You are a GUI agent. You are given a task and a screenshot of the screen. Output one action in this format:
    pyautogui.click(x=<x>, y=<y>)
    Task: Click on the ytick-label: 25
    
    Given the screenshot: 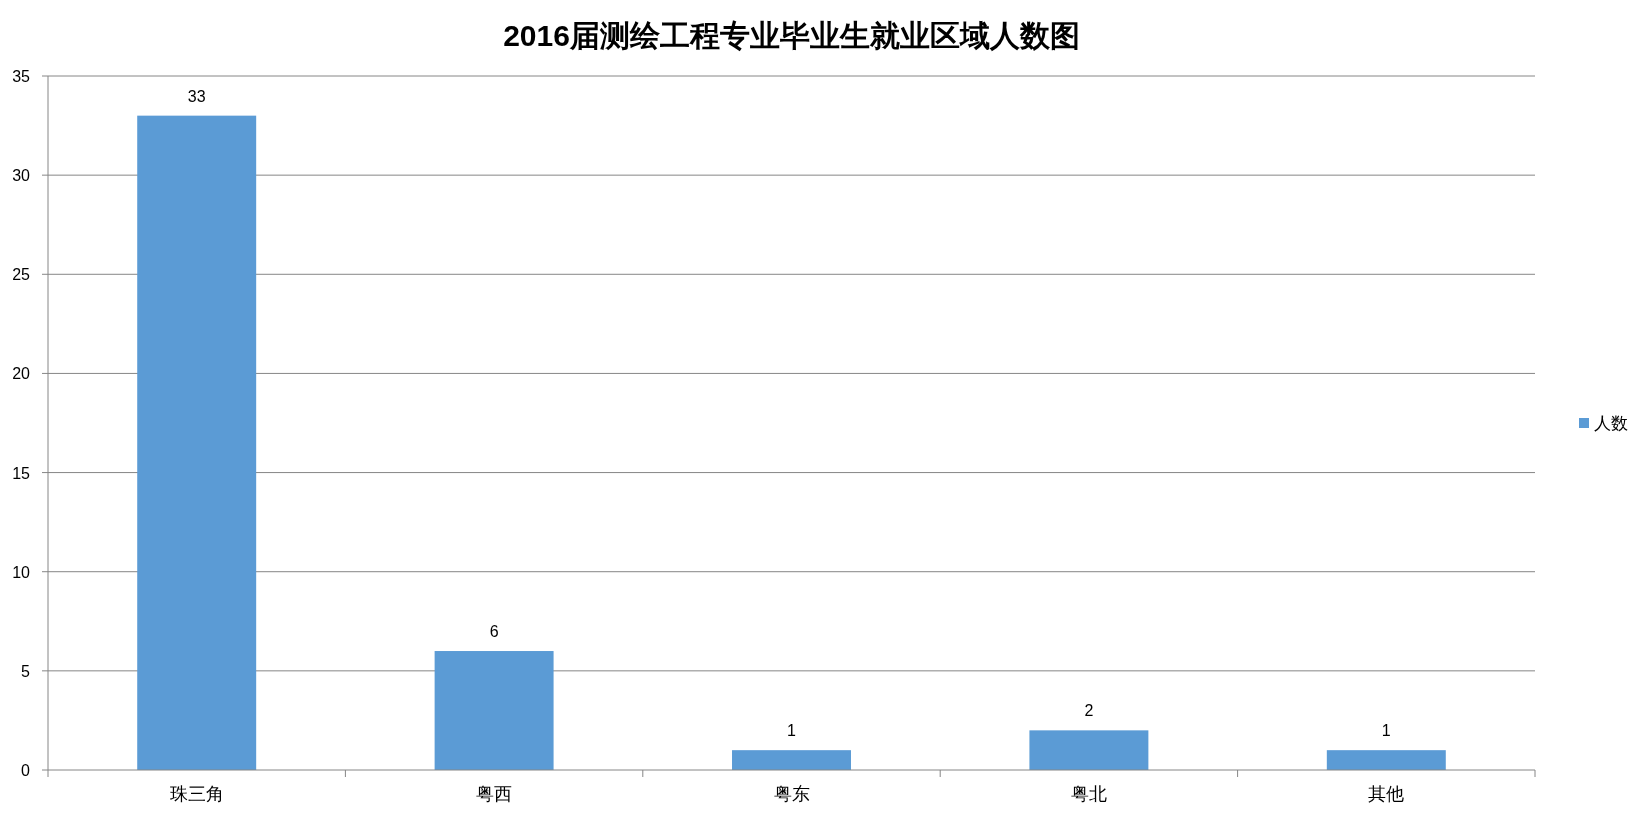 What is the action you would take?
    pyautogui.click(x=21, y=275)
    